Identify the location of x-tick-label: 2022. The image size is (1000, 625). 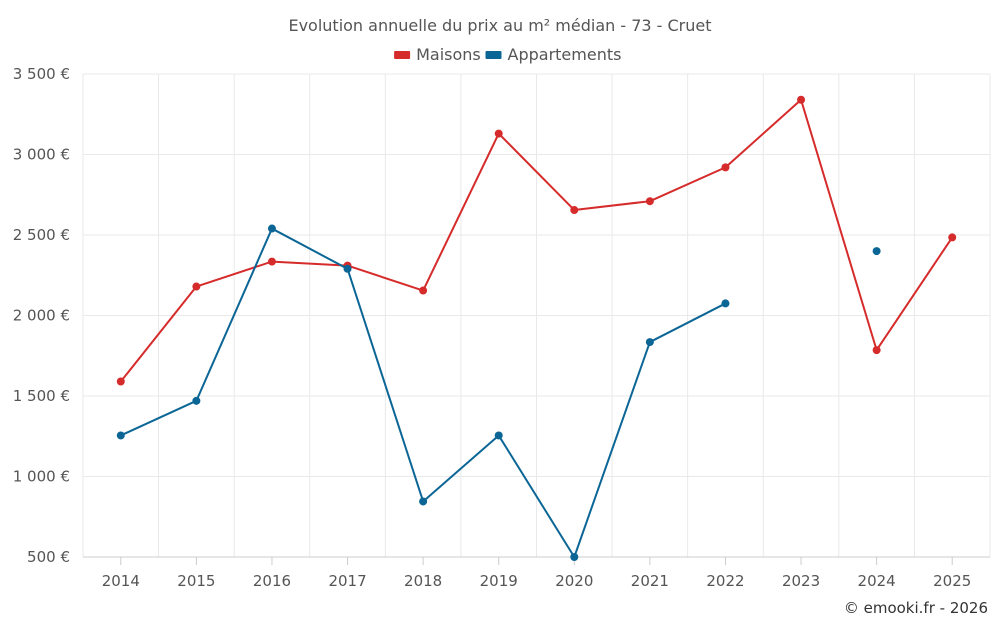
(725, 581).